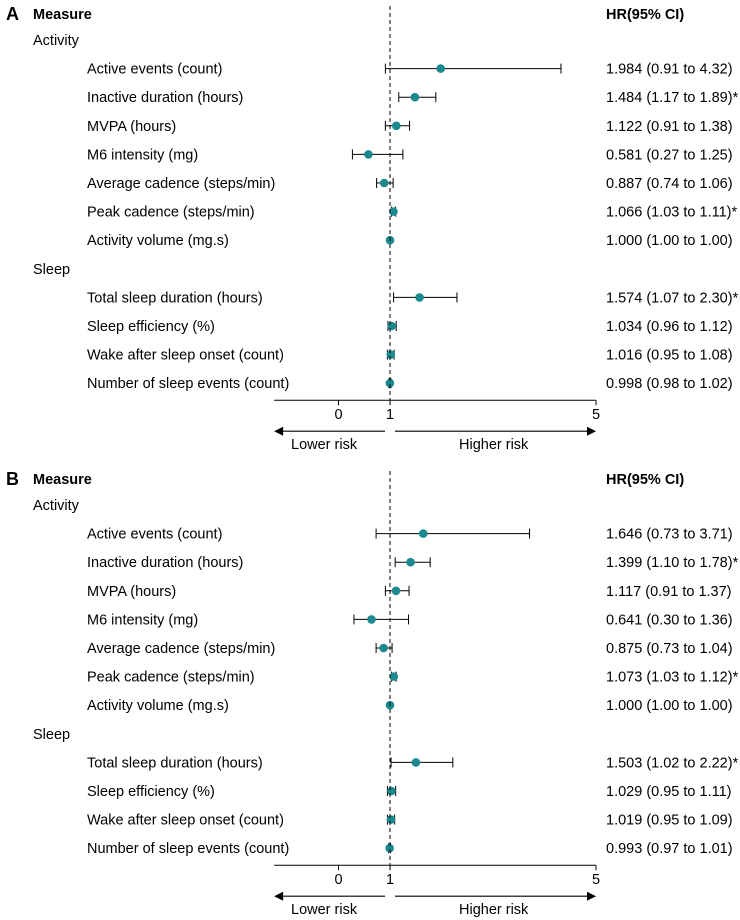 The image size is (740, 920). What do you see at coordinates (669, 384) in the screenshot?
I see `hr-ci-text: 0.998 (0.98 to 1.02)` at bounding box center [669, 384].